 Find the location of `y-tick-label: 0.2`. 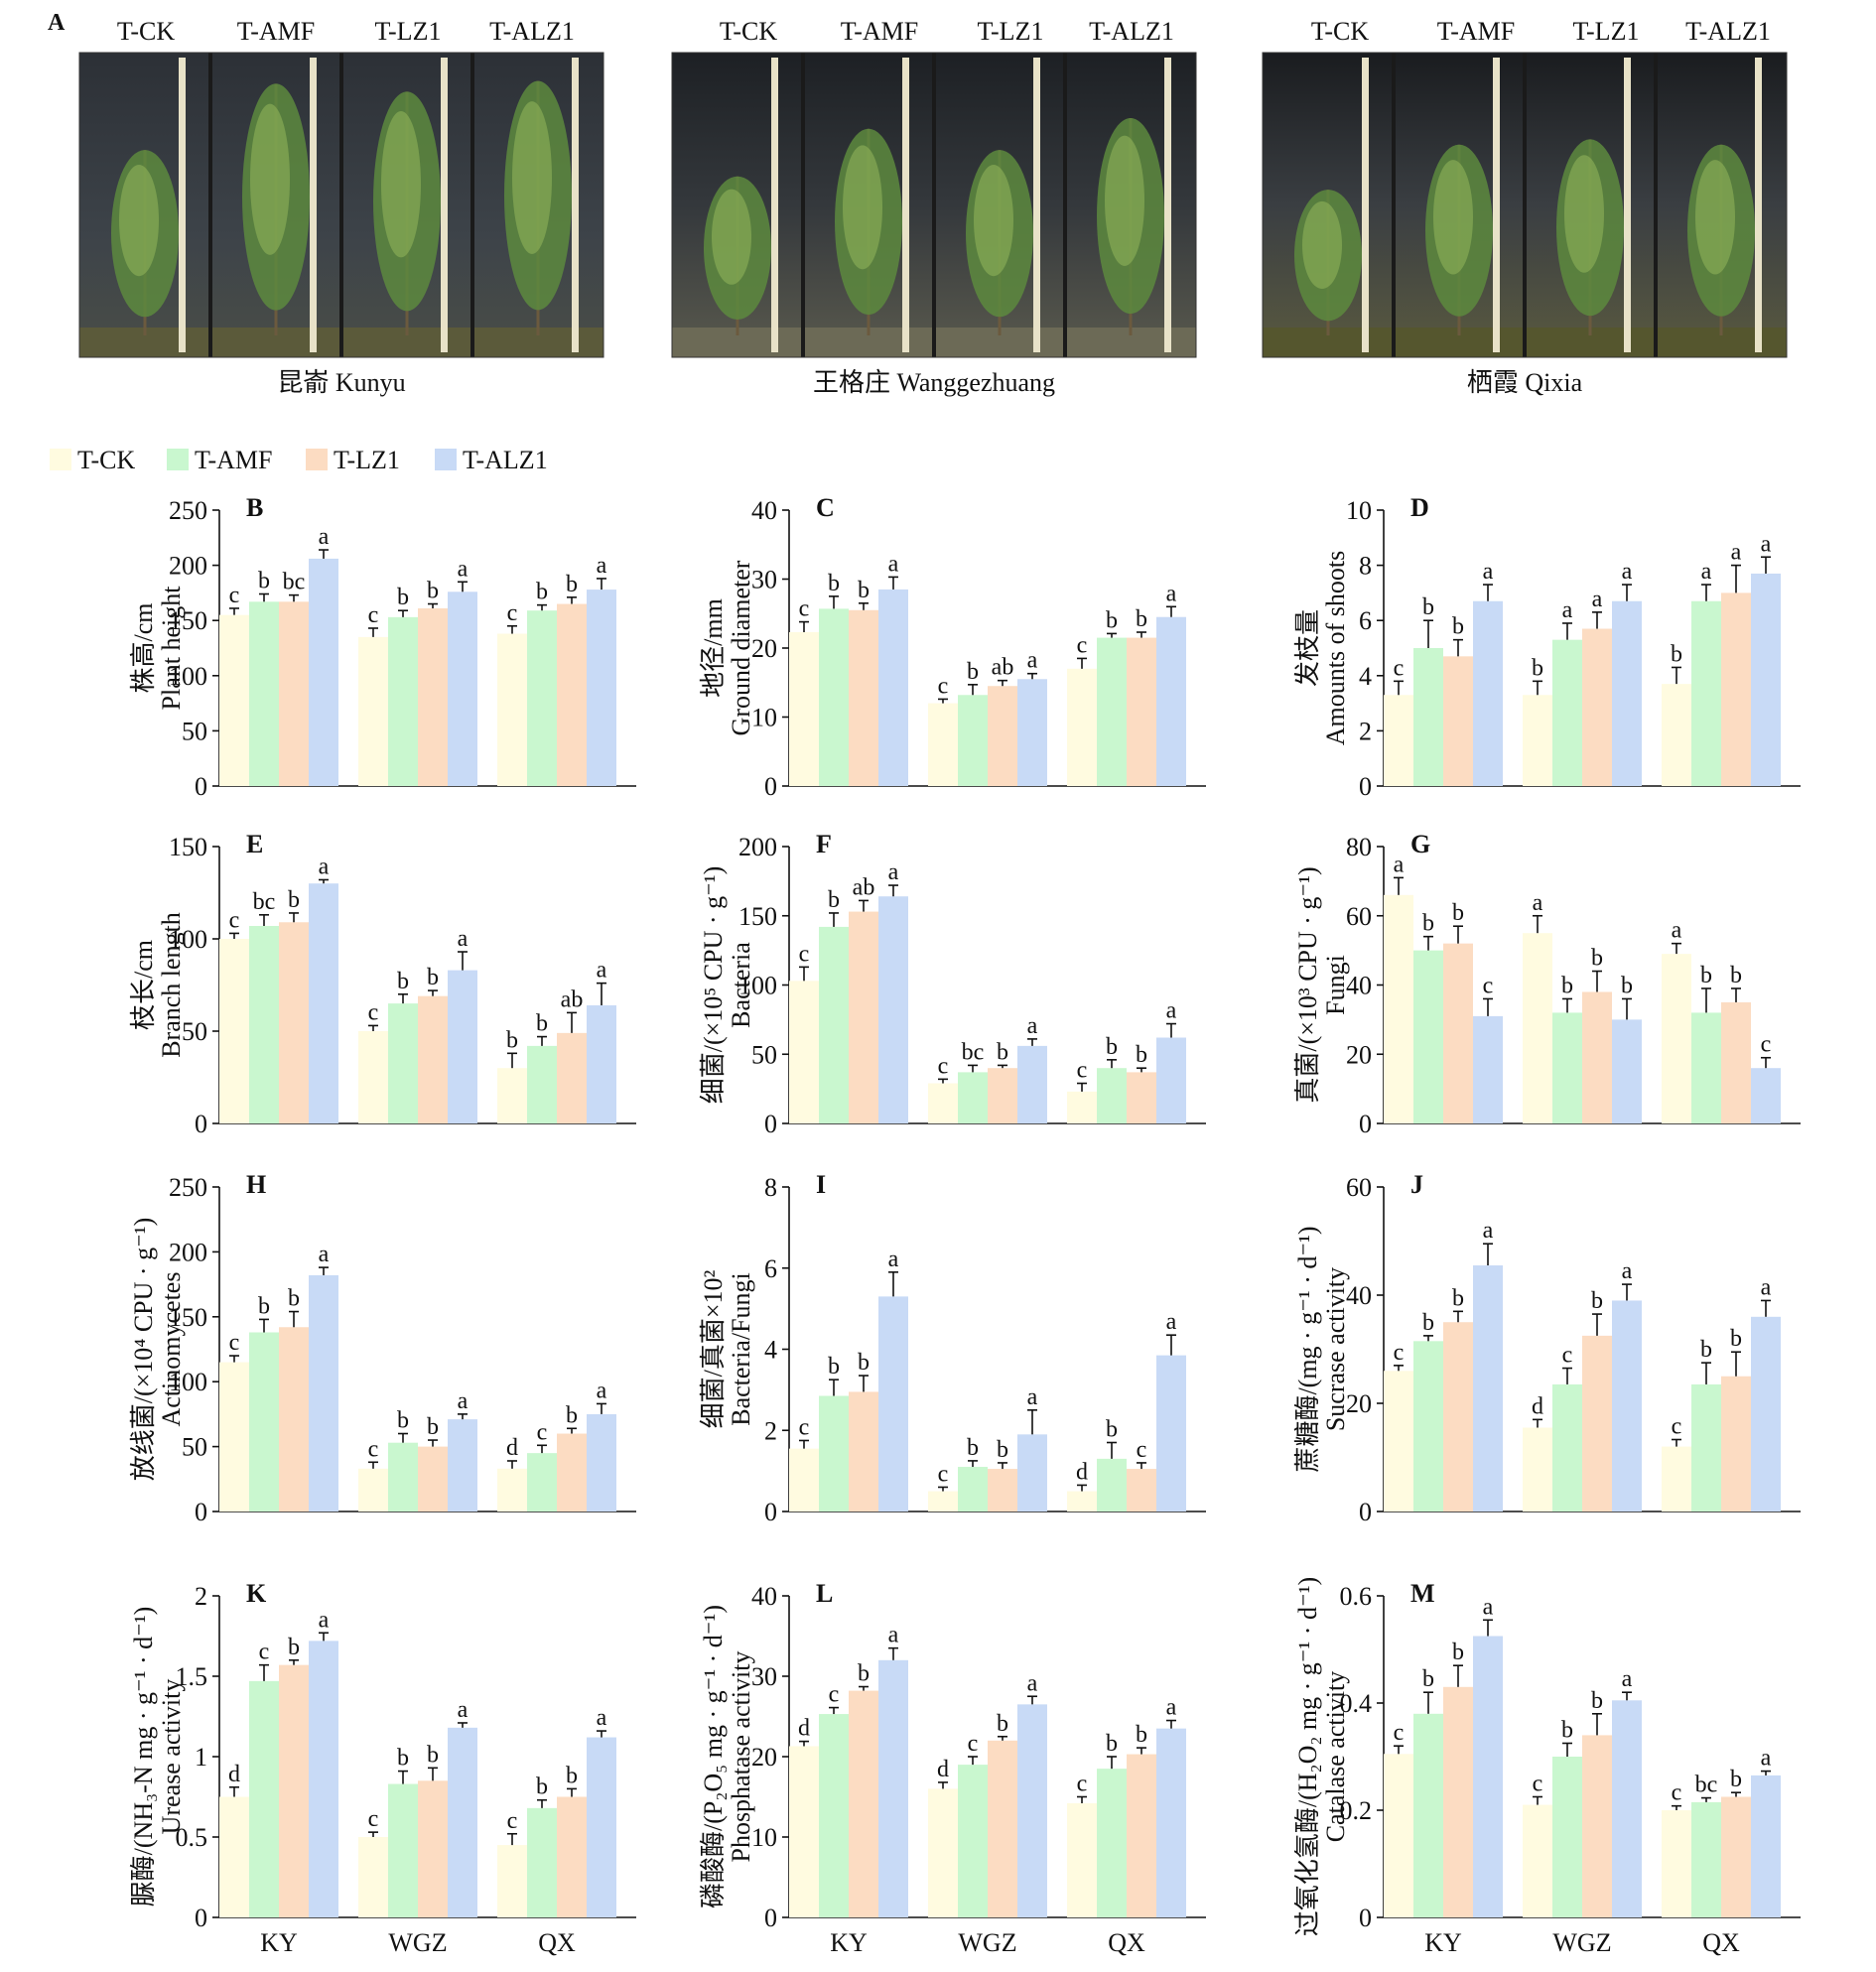

y-tick-label: 0.2 is located at coordinates (1356, 1810).